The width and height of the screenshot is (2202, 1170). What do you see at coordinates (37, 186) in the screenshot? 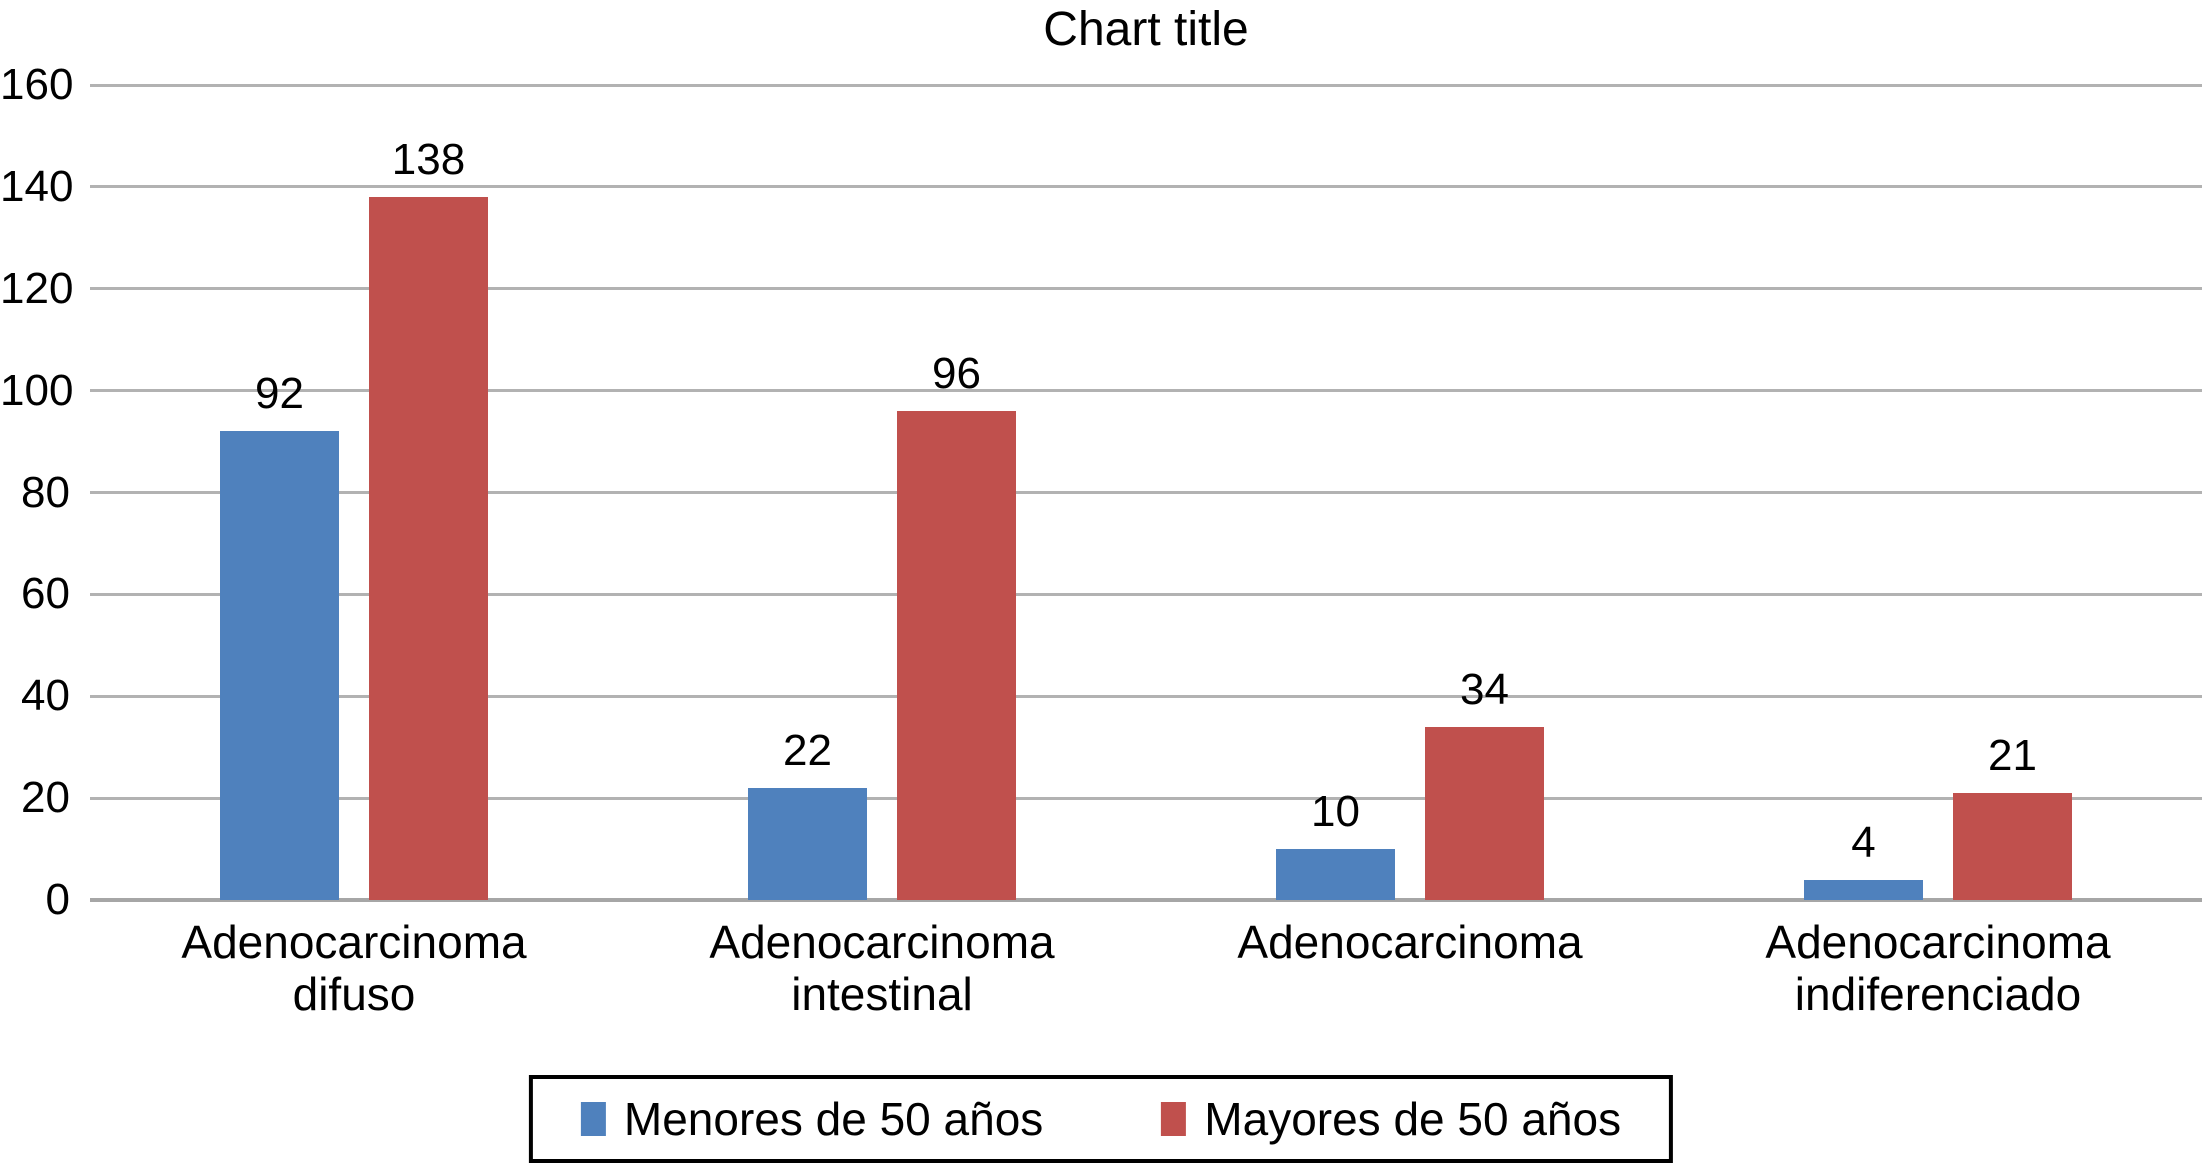
I see `y-axis-tick-label-140: 140` at bounding box center [37, 186].